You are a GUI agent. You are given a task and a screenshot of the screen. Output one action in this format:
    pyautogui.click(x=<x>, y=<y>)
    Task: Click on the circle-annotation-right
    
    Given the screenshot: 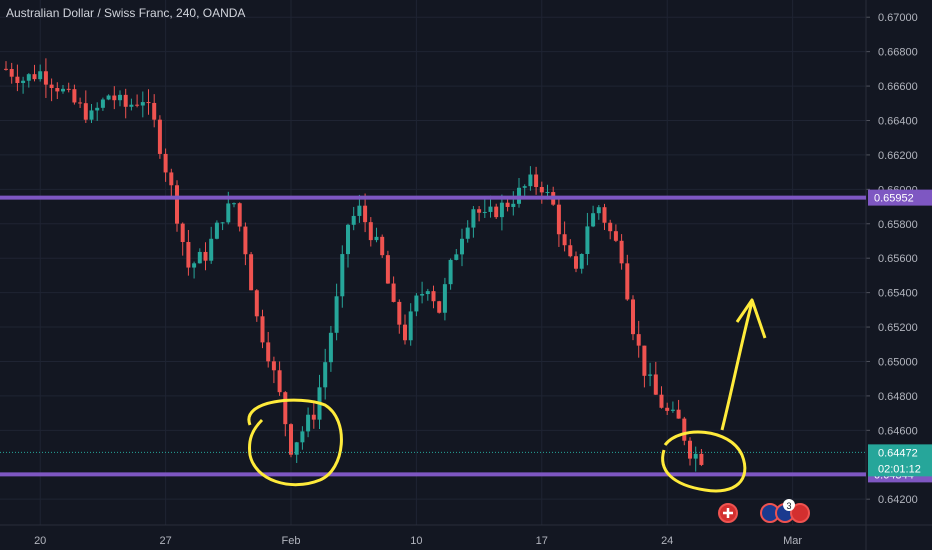 What is the action you would take?
    pyautogui.click(x=704, y=461)
    